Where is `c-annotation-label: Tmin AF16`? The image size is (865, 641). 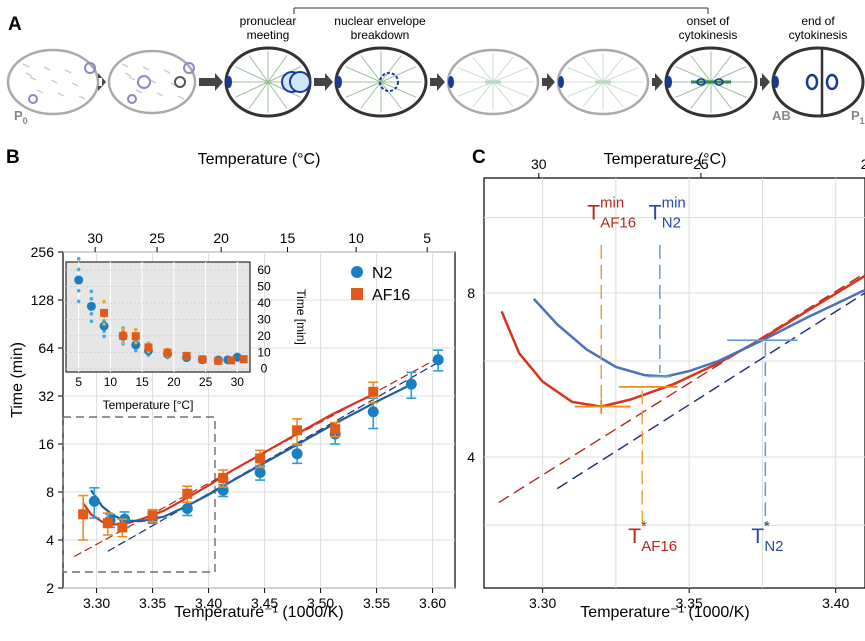 c-annotation-label: Tmin AF16 is located at coordinates (611, 213).